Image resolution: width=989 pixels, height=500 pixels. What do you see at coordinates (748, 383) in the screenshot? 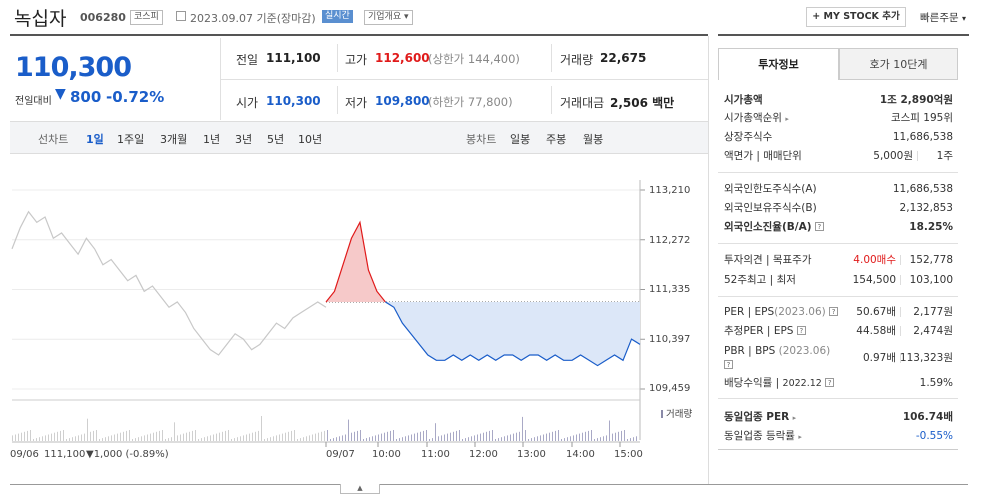
I see `dividend-label: 배당수익률` at bounding box center [748, 383].